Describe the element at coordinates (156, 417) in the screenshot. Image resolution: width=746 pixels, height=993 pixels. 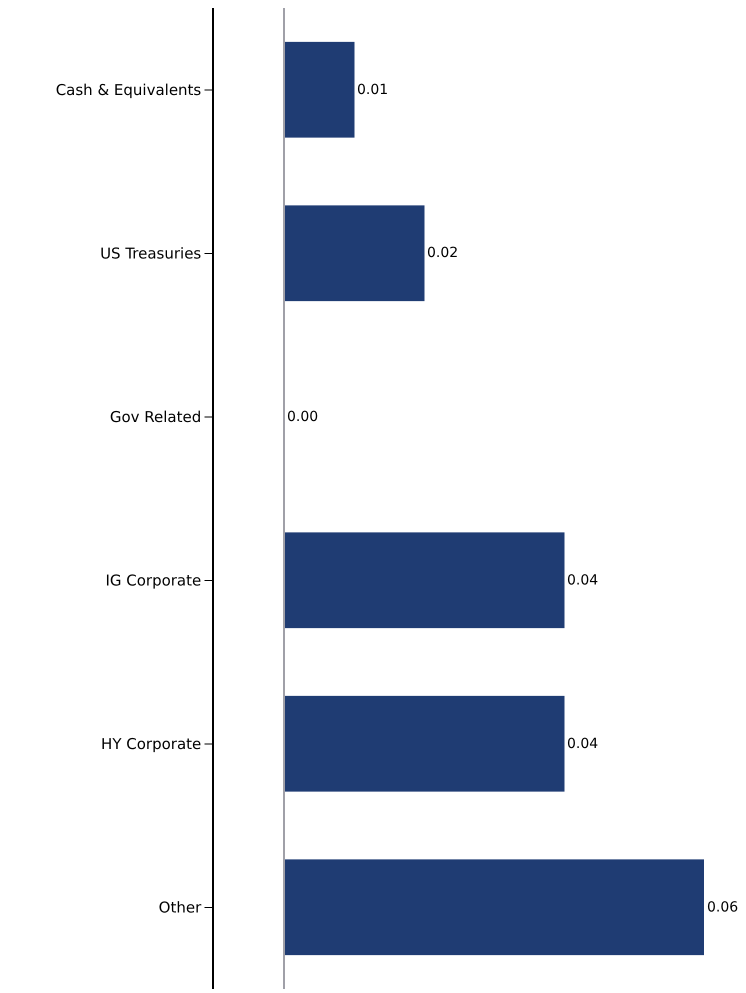
I see `y-tick-label: Gov Related` at that location.